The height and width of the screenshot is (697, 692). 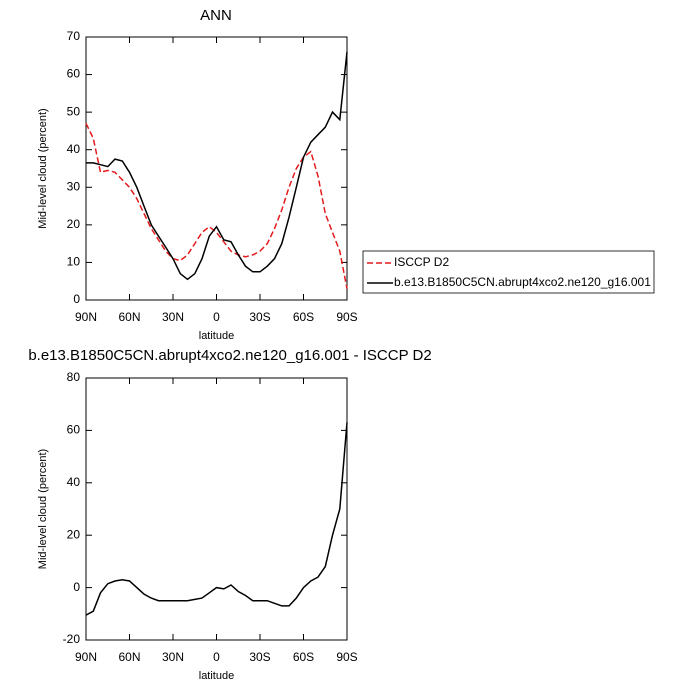 What do you see at coordinates (72, 639) in the screenshot?
I see `y-tick-label: -20` at bounding box center [72, 639].